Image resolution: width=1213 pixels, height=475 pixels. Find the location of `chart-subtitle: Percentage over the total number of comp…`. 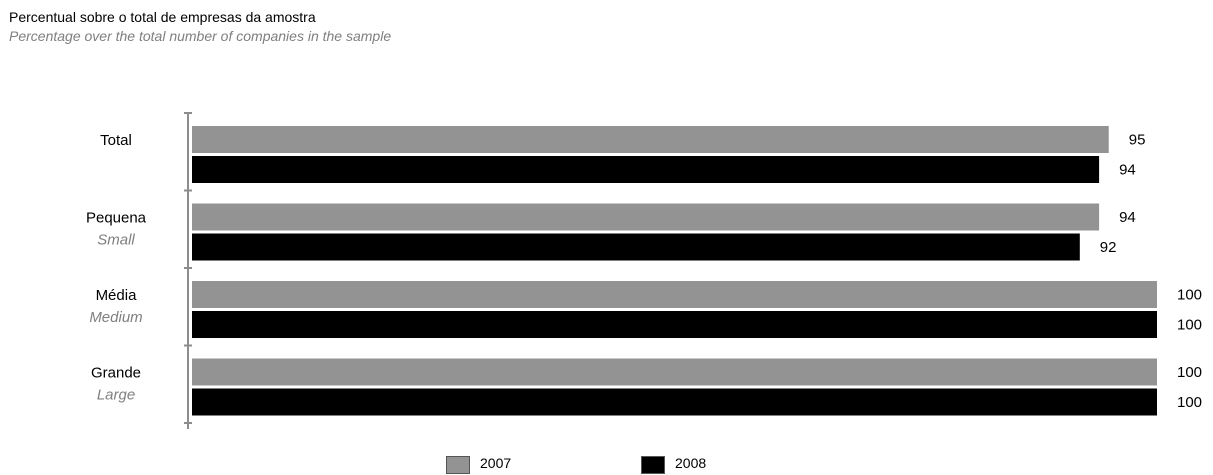

chart-subtitle: Percentage over the total number of comp… is located at coordinates (200, 36).